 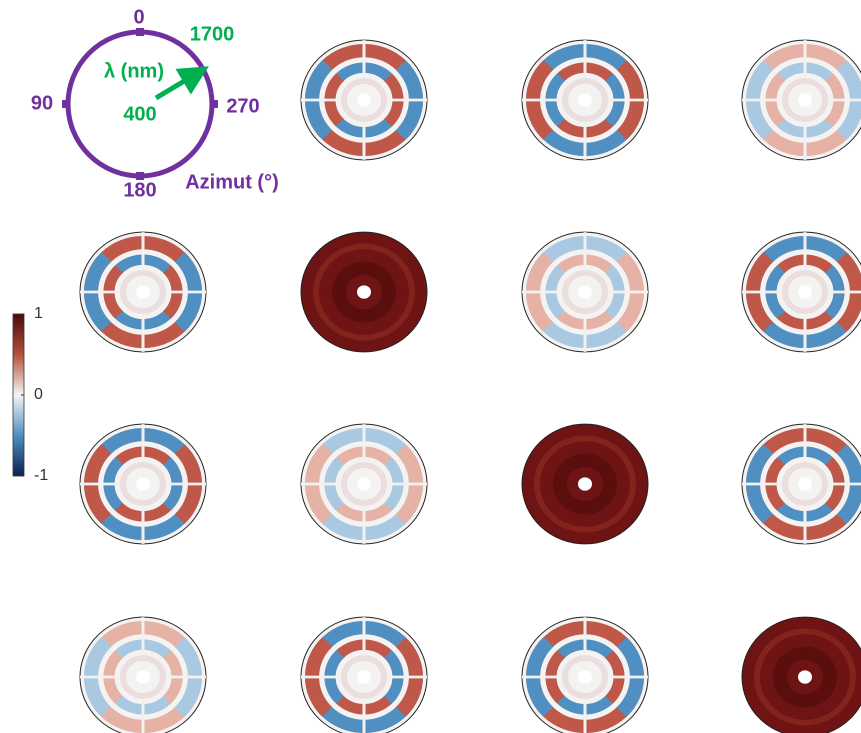 I want to click on wavelength-arrow, so click(x=181, y=83).